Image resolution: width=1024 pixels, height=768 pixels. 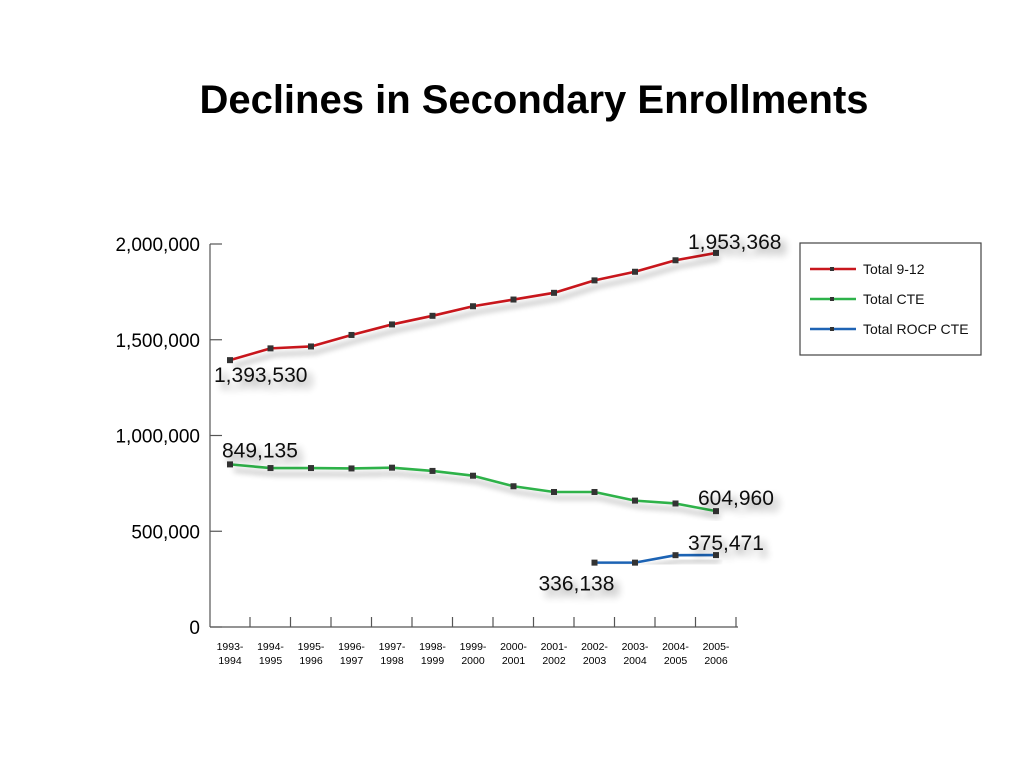 What do you see at coordinates (270, 654) in the screenshot?
I see `x-tick-label: 1994-1995` at bounding box center [270, 654].